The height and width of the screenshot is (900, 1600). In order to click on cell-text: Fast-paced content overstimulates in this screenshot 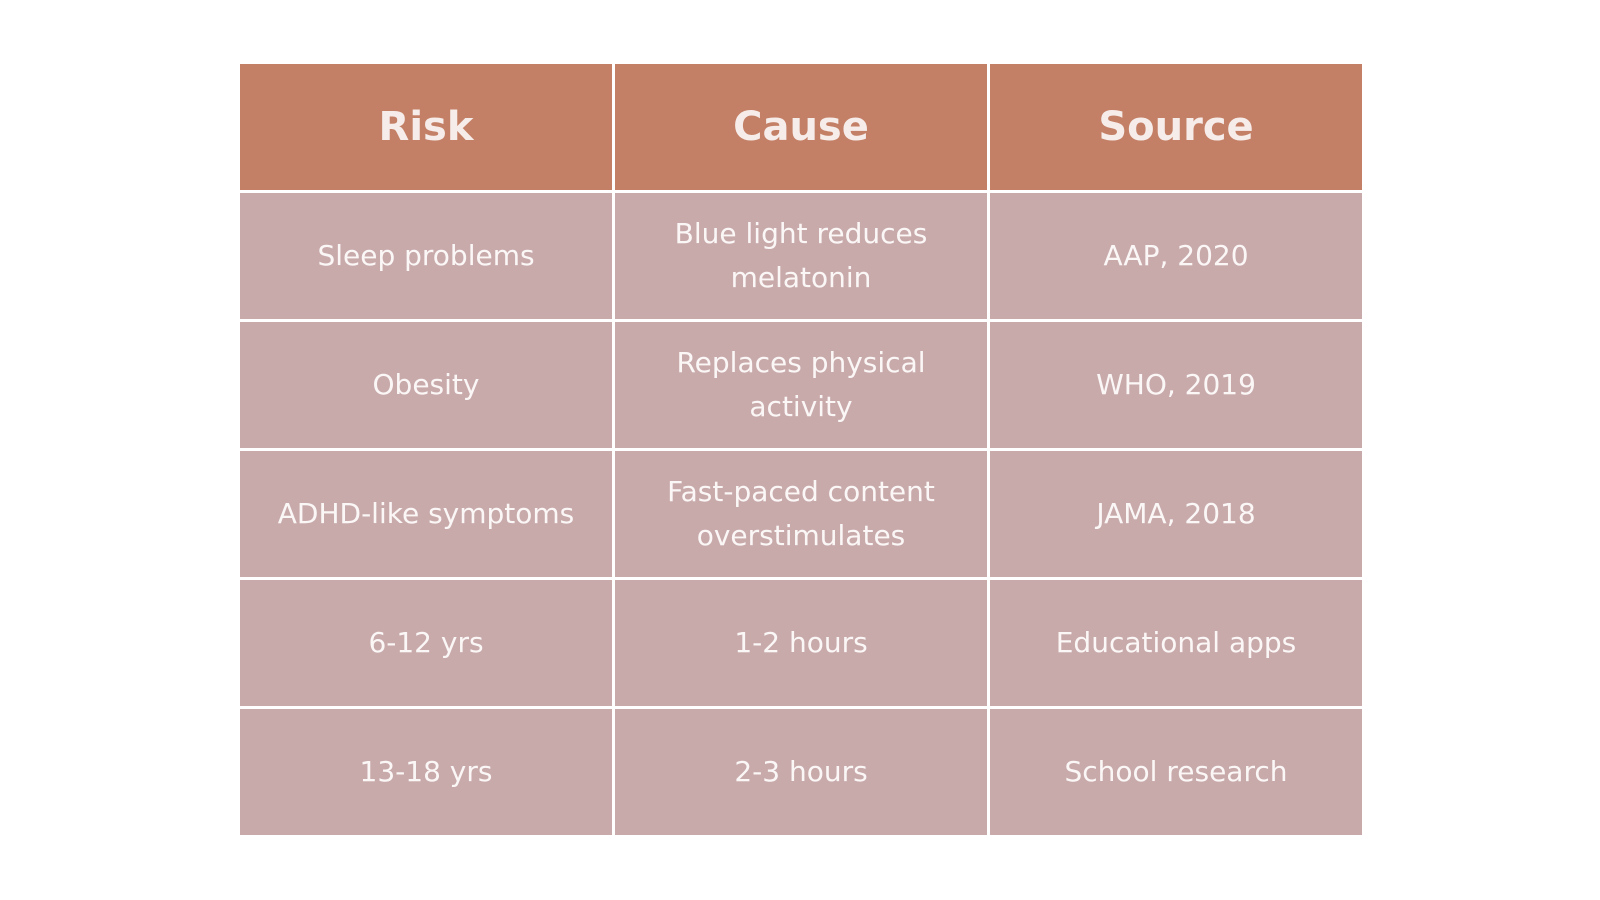, I will do `click(801, 513)`.